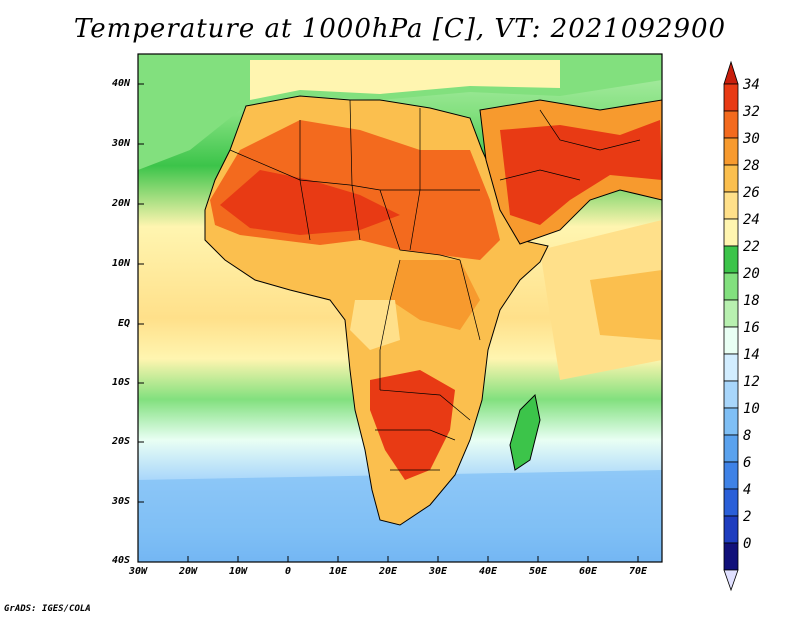  I want to click on grads-credit: GrADS: IGES/COLA, so click(47, 609).